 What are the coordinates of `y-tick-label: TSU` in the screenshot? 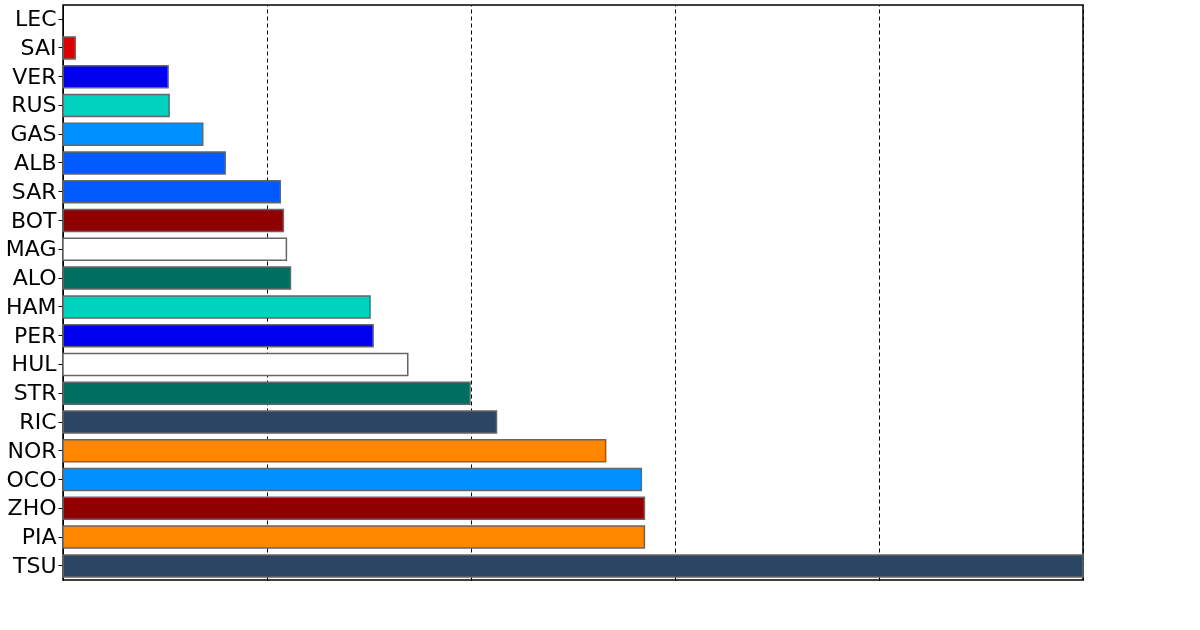 It's located at (34, 565).